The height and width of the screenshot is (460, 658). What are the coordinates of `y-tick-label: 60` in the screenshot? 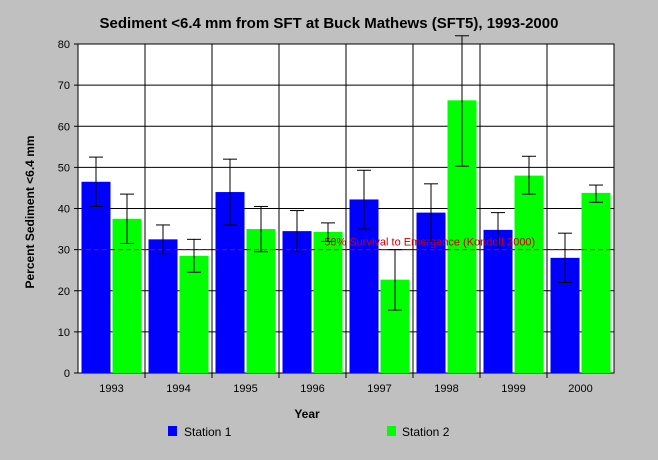 It's located at (64, 127).